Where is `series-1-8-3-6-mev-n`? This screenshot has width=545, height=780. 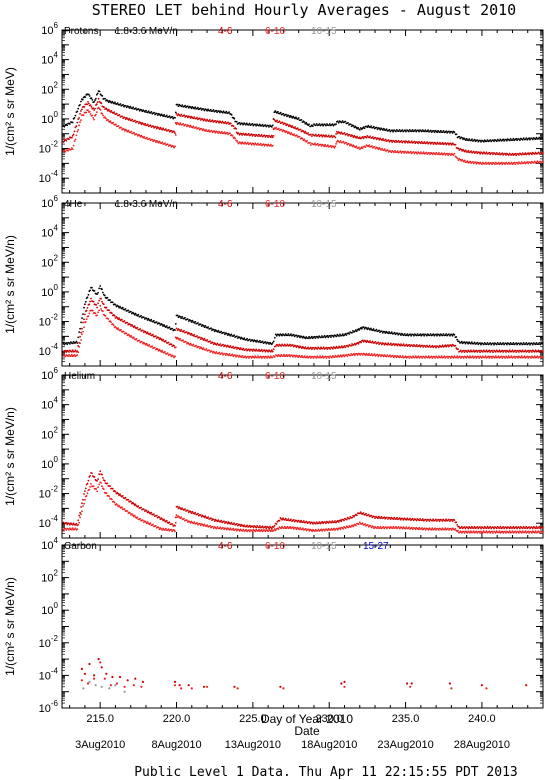
series-1-8-3-6-mev-n is located at coordinates (302, 116).